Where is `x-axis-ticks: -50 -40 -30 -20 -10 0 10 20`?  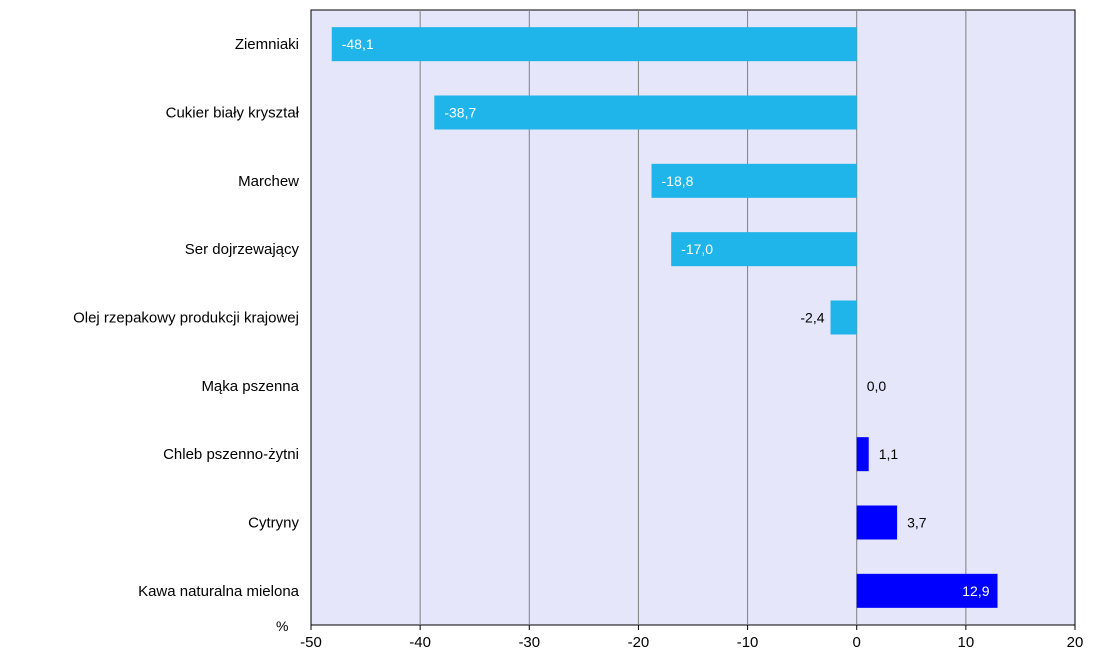
x-axis-ticks: -50 -40 -30 -20 -10 0 10 20 is located at coordinates (691, 638).